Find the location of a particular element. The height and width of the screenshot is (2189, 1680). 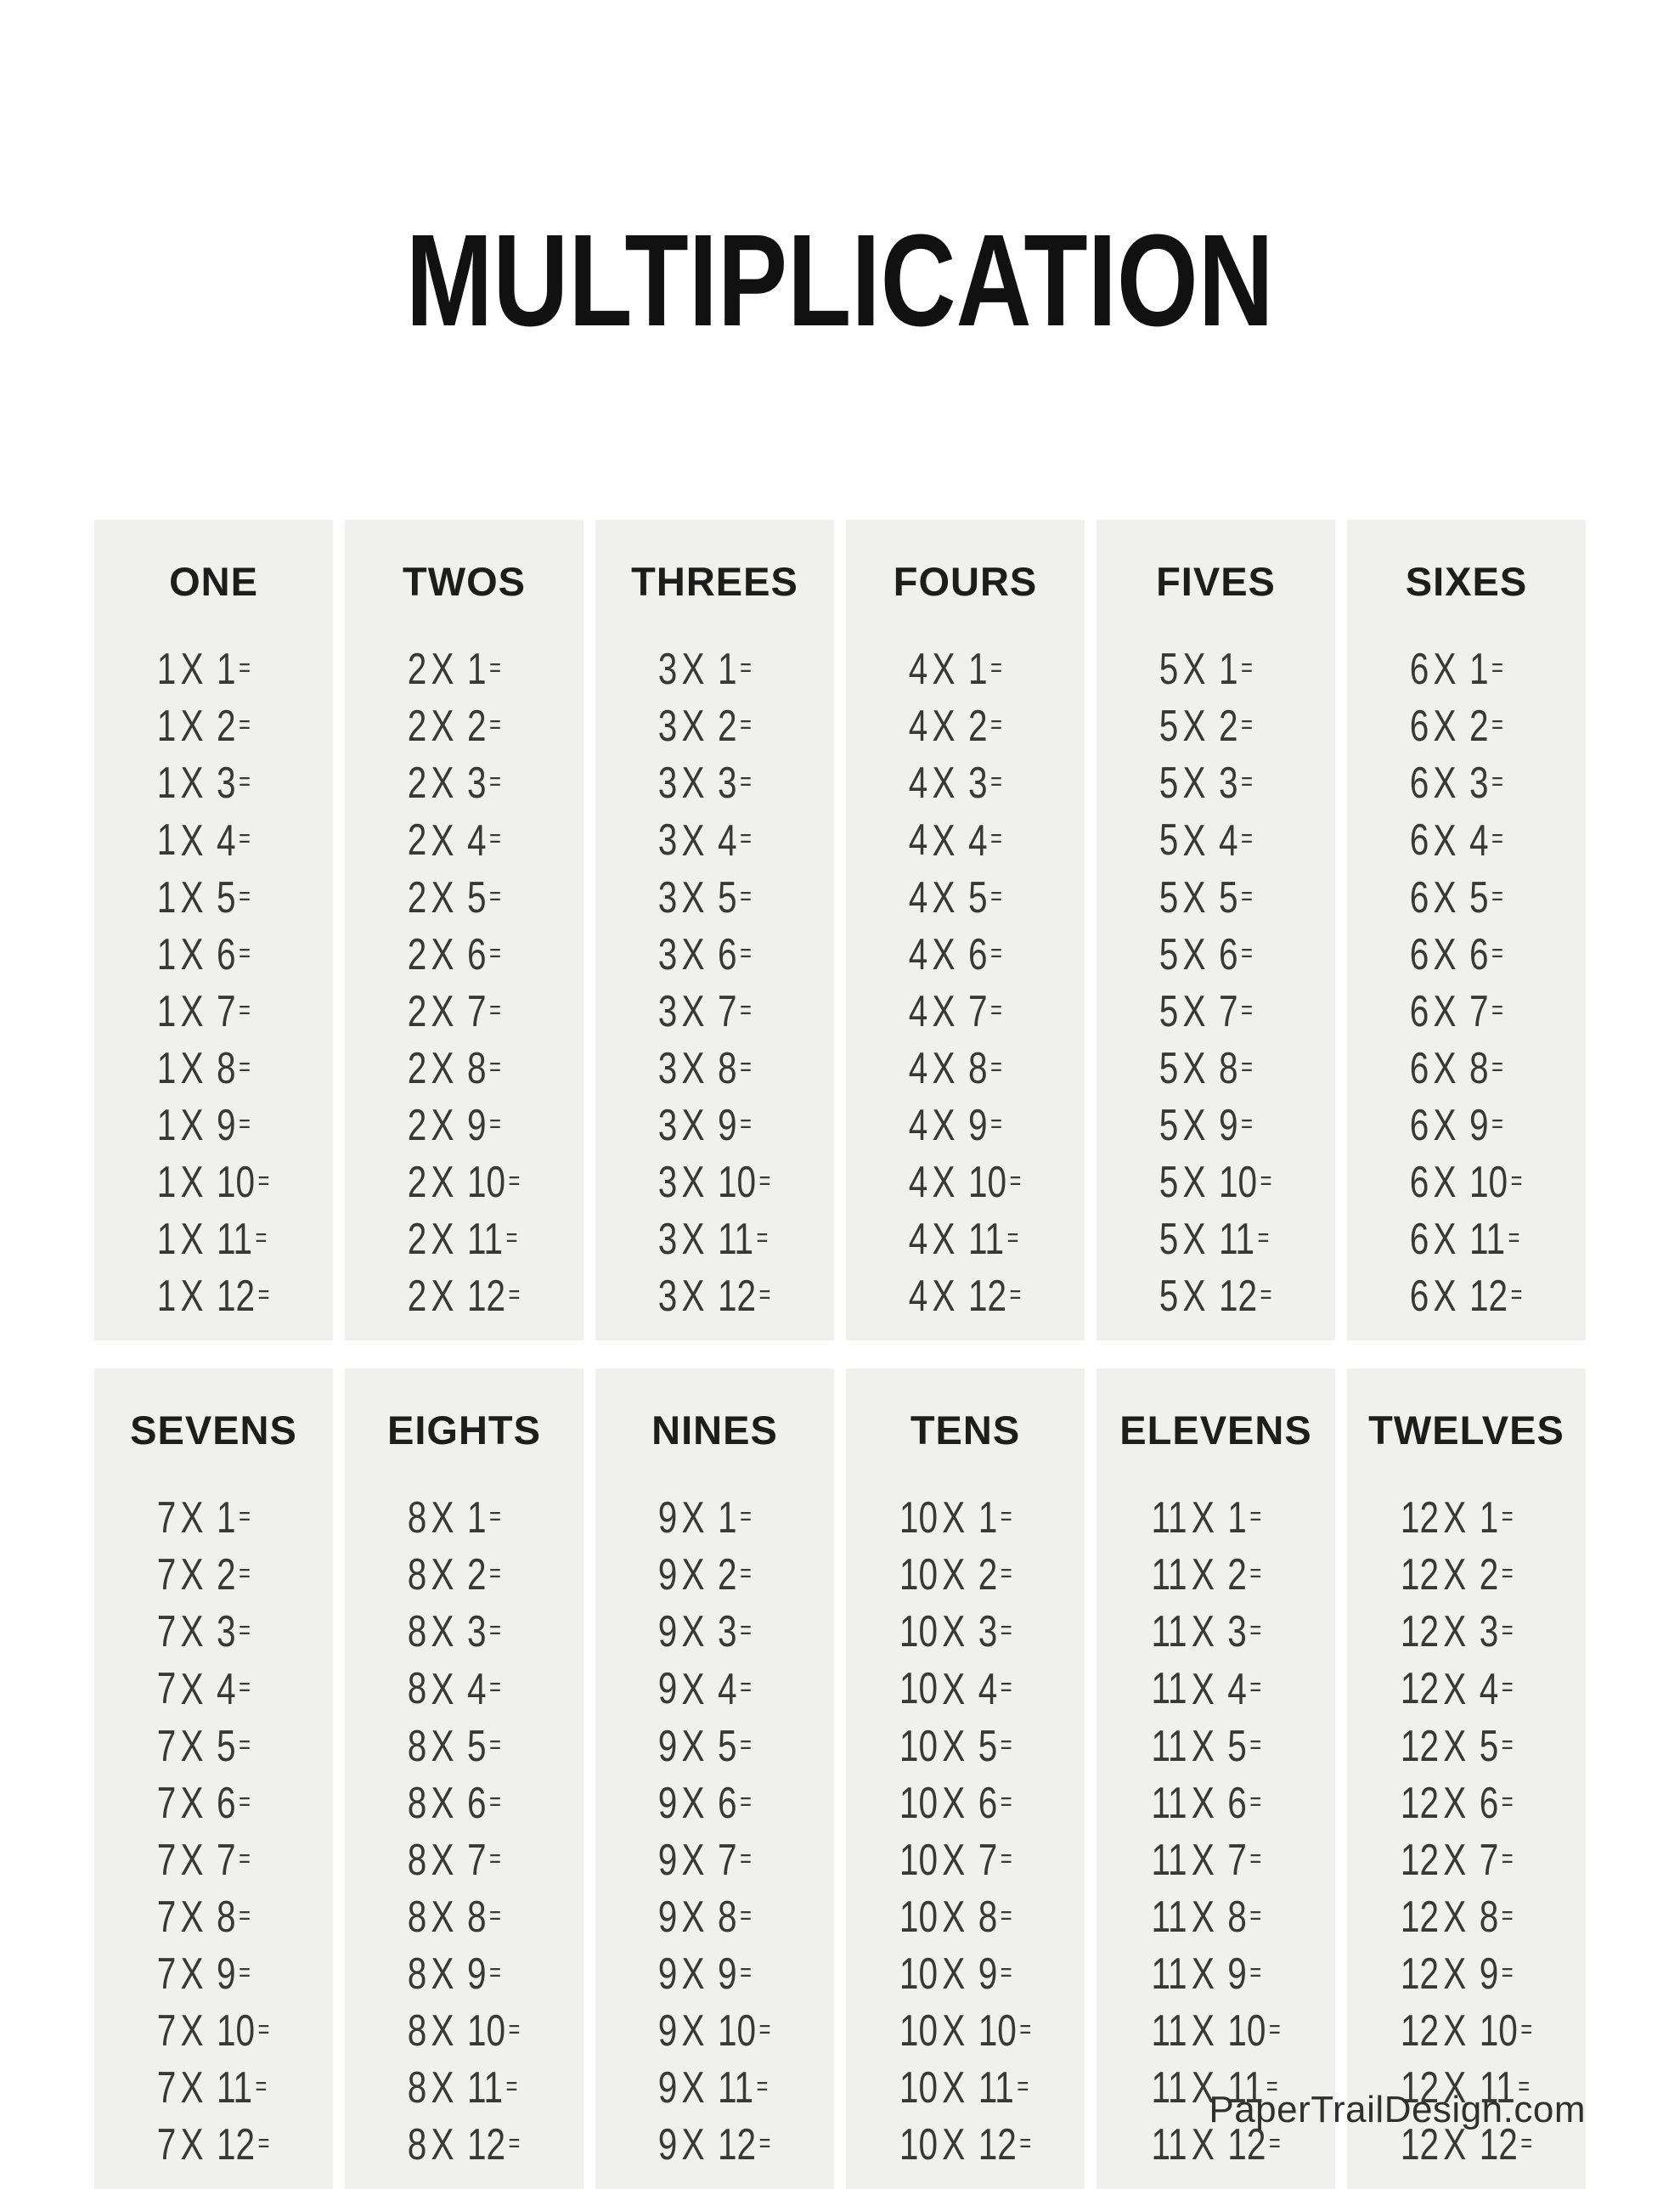

equation-row: 4 X 8 = is located at coordinates (966, 1068).